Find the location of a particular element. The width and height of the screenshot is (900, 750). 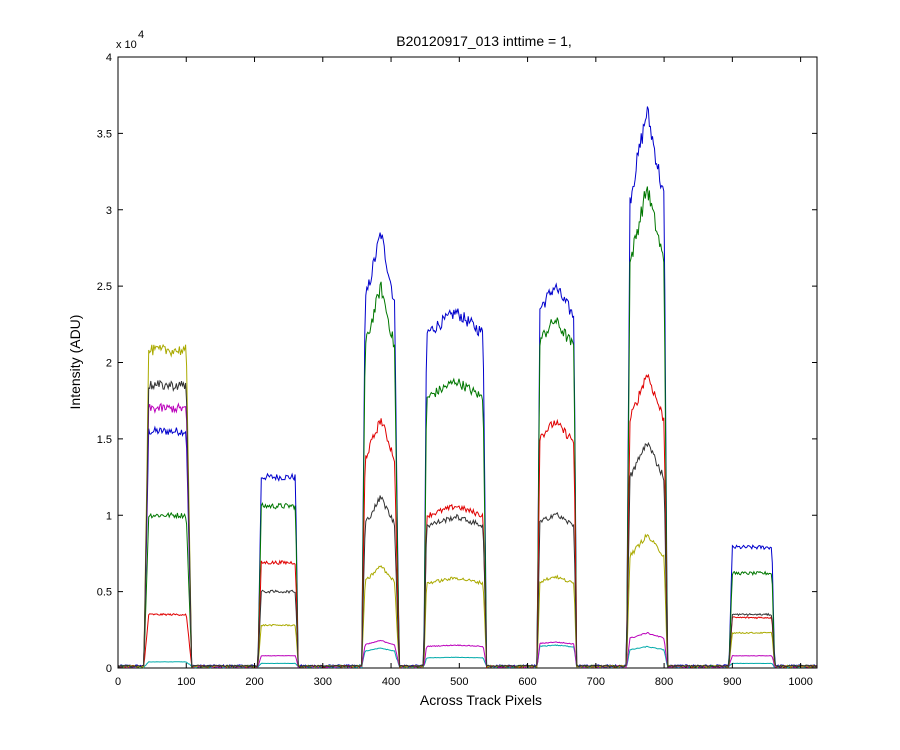

x-tick-label: 100 is located at coordinates (186, 682).